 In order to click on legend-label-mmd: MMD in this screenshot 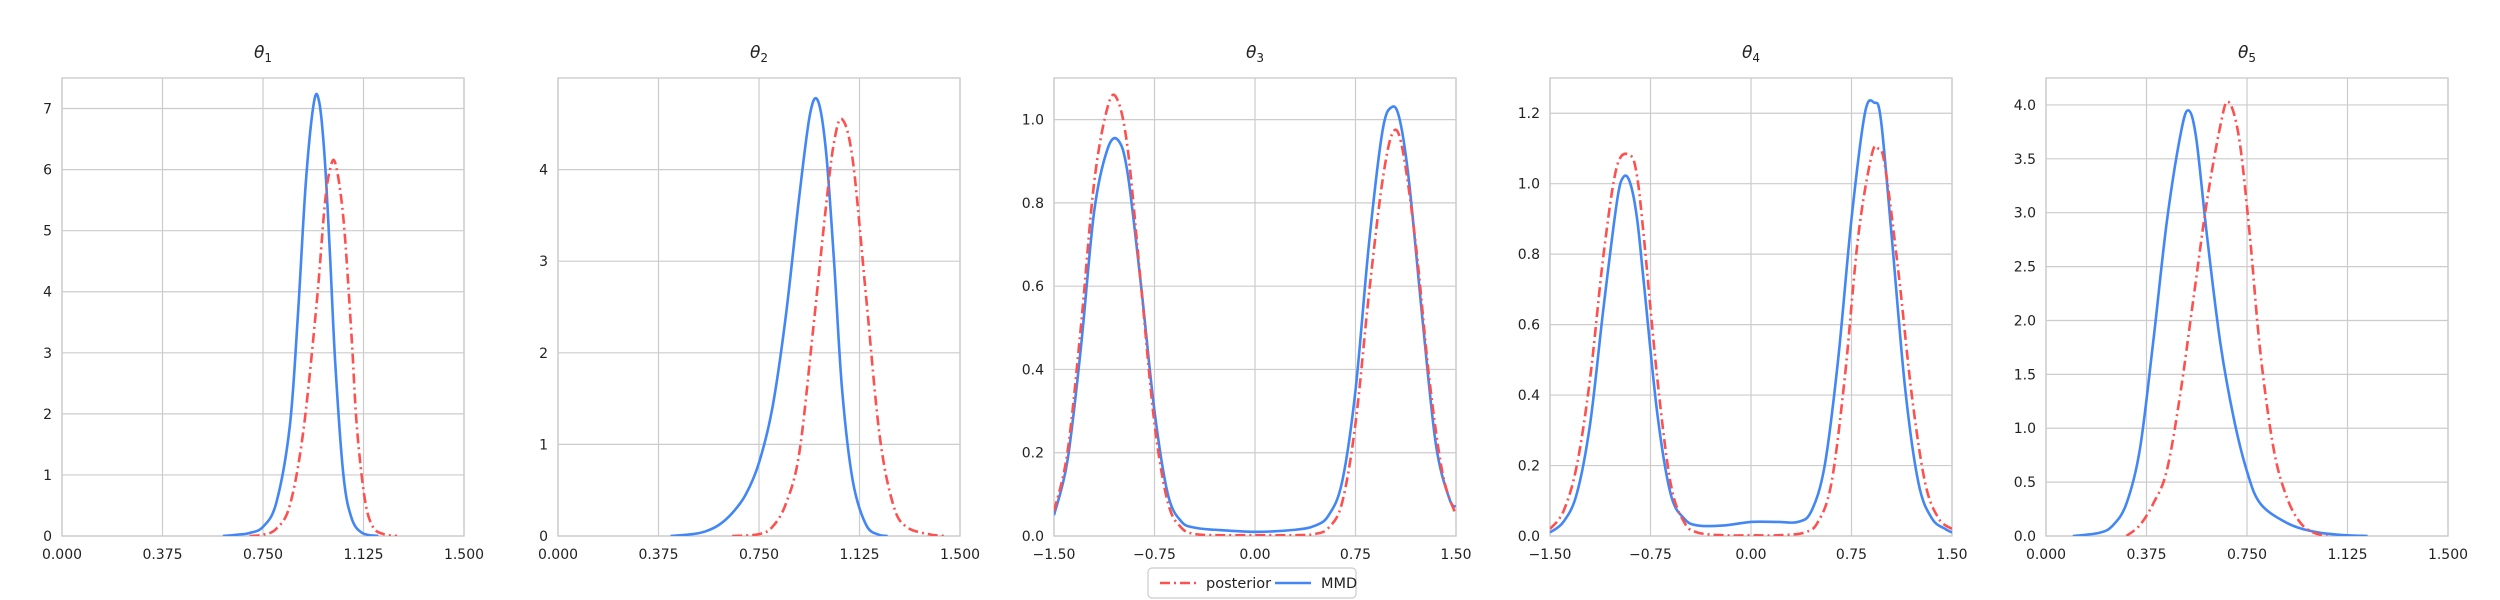, I will do `click(1339, 584)`.